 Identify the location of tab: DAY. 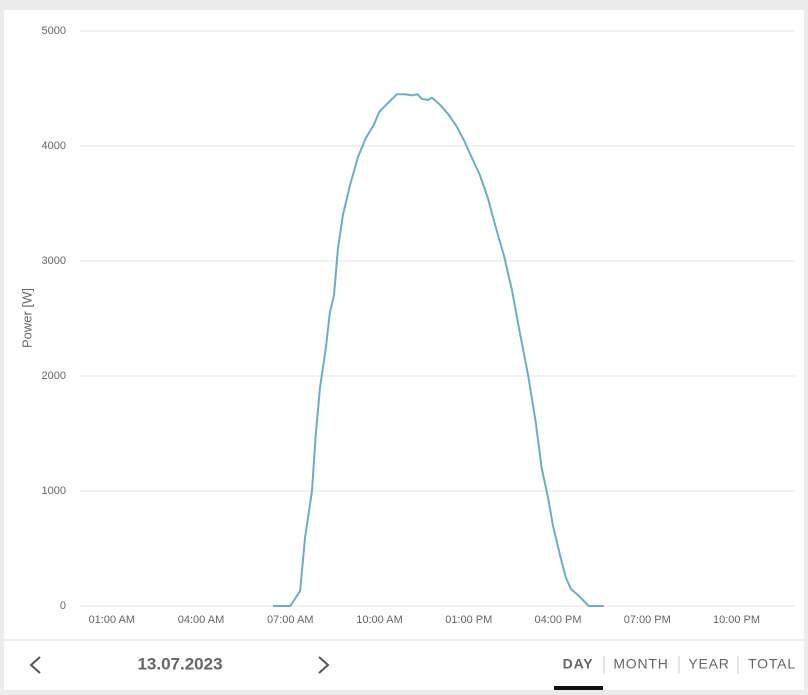
(578, 664).